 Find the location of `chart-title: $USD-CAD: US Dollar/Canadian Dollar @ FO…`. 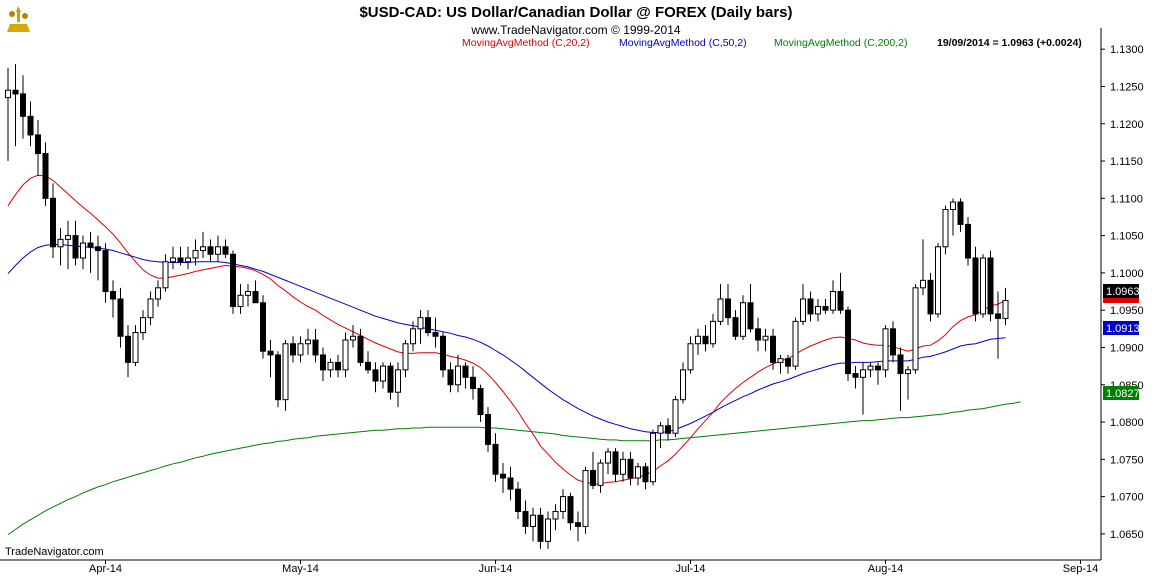

chart-title: $USD-CAD: US Dollar/Canadian Dollar @ FO… is located at coordinates (575, 12).